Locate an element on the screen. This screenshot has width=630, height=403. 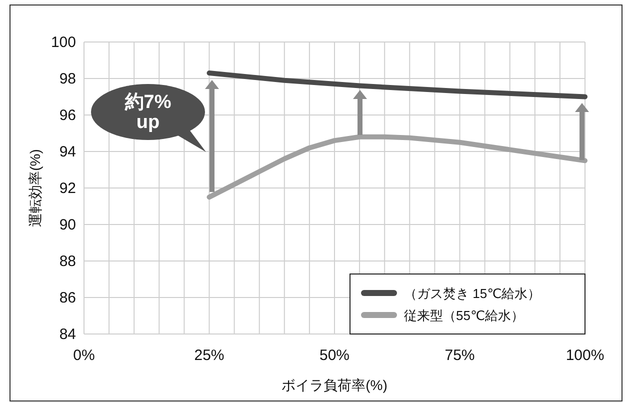
legend-label: （ガス焚き 15℃給水） is located at coordinates (472, 293).